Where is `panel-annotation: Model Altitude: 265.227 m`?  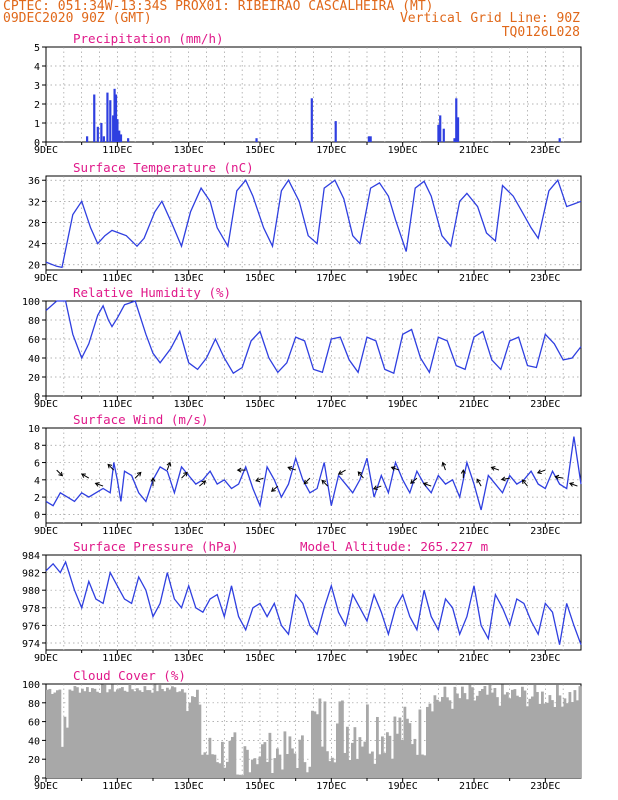 panel-annotation: Model Altitude: 265.227 m is located at coordinates (394, 546).